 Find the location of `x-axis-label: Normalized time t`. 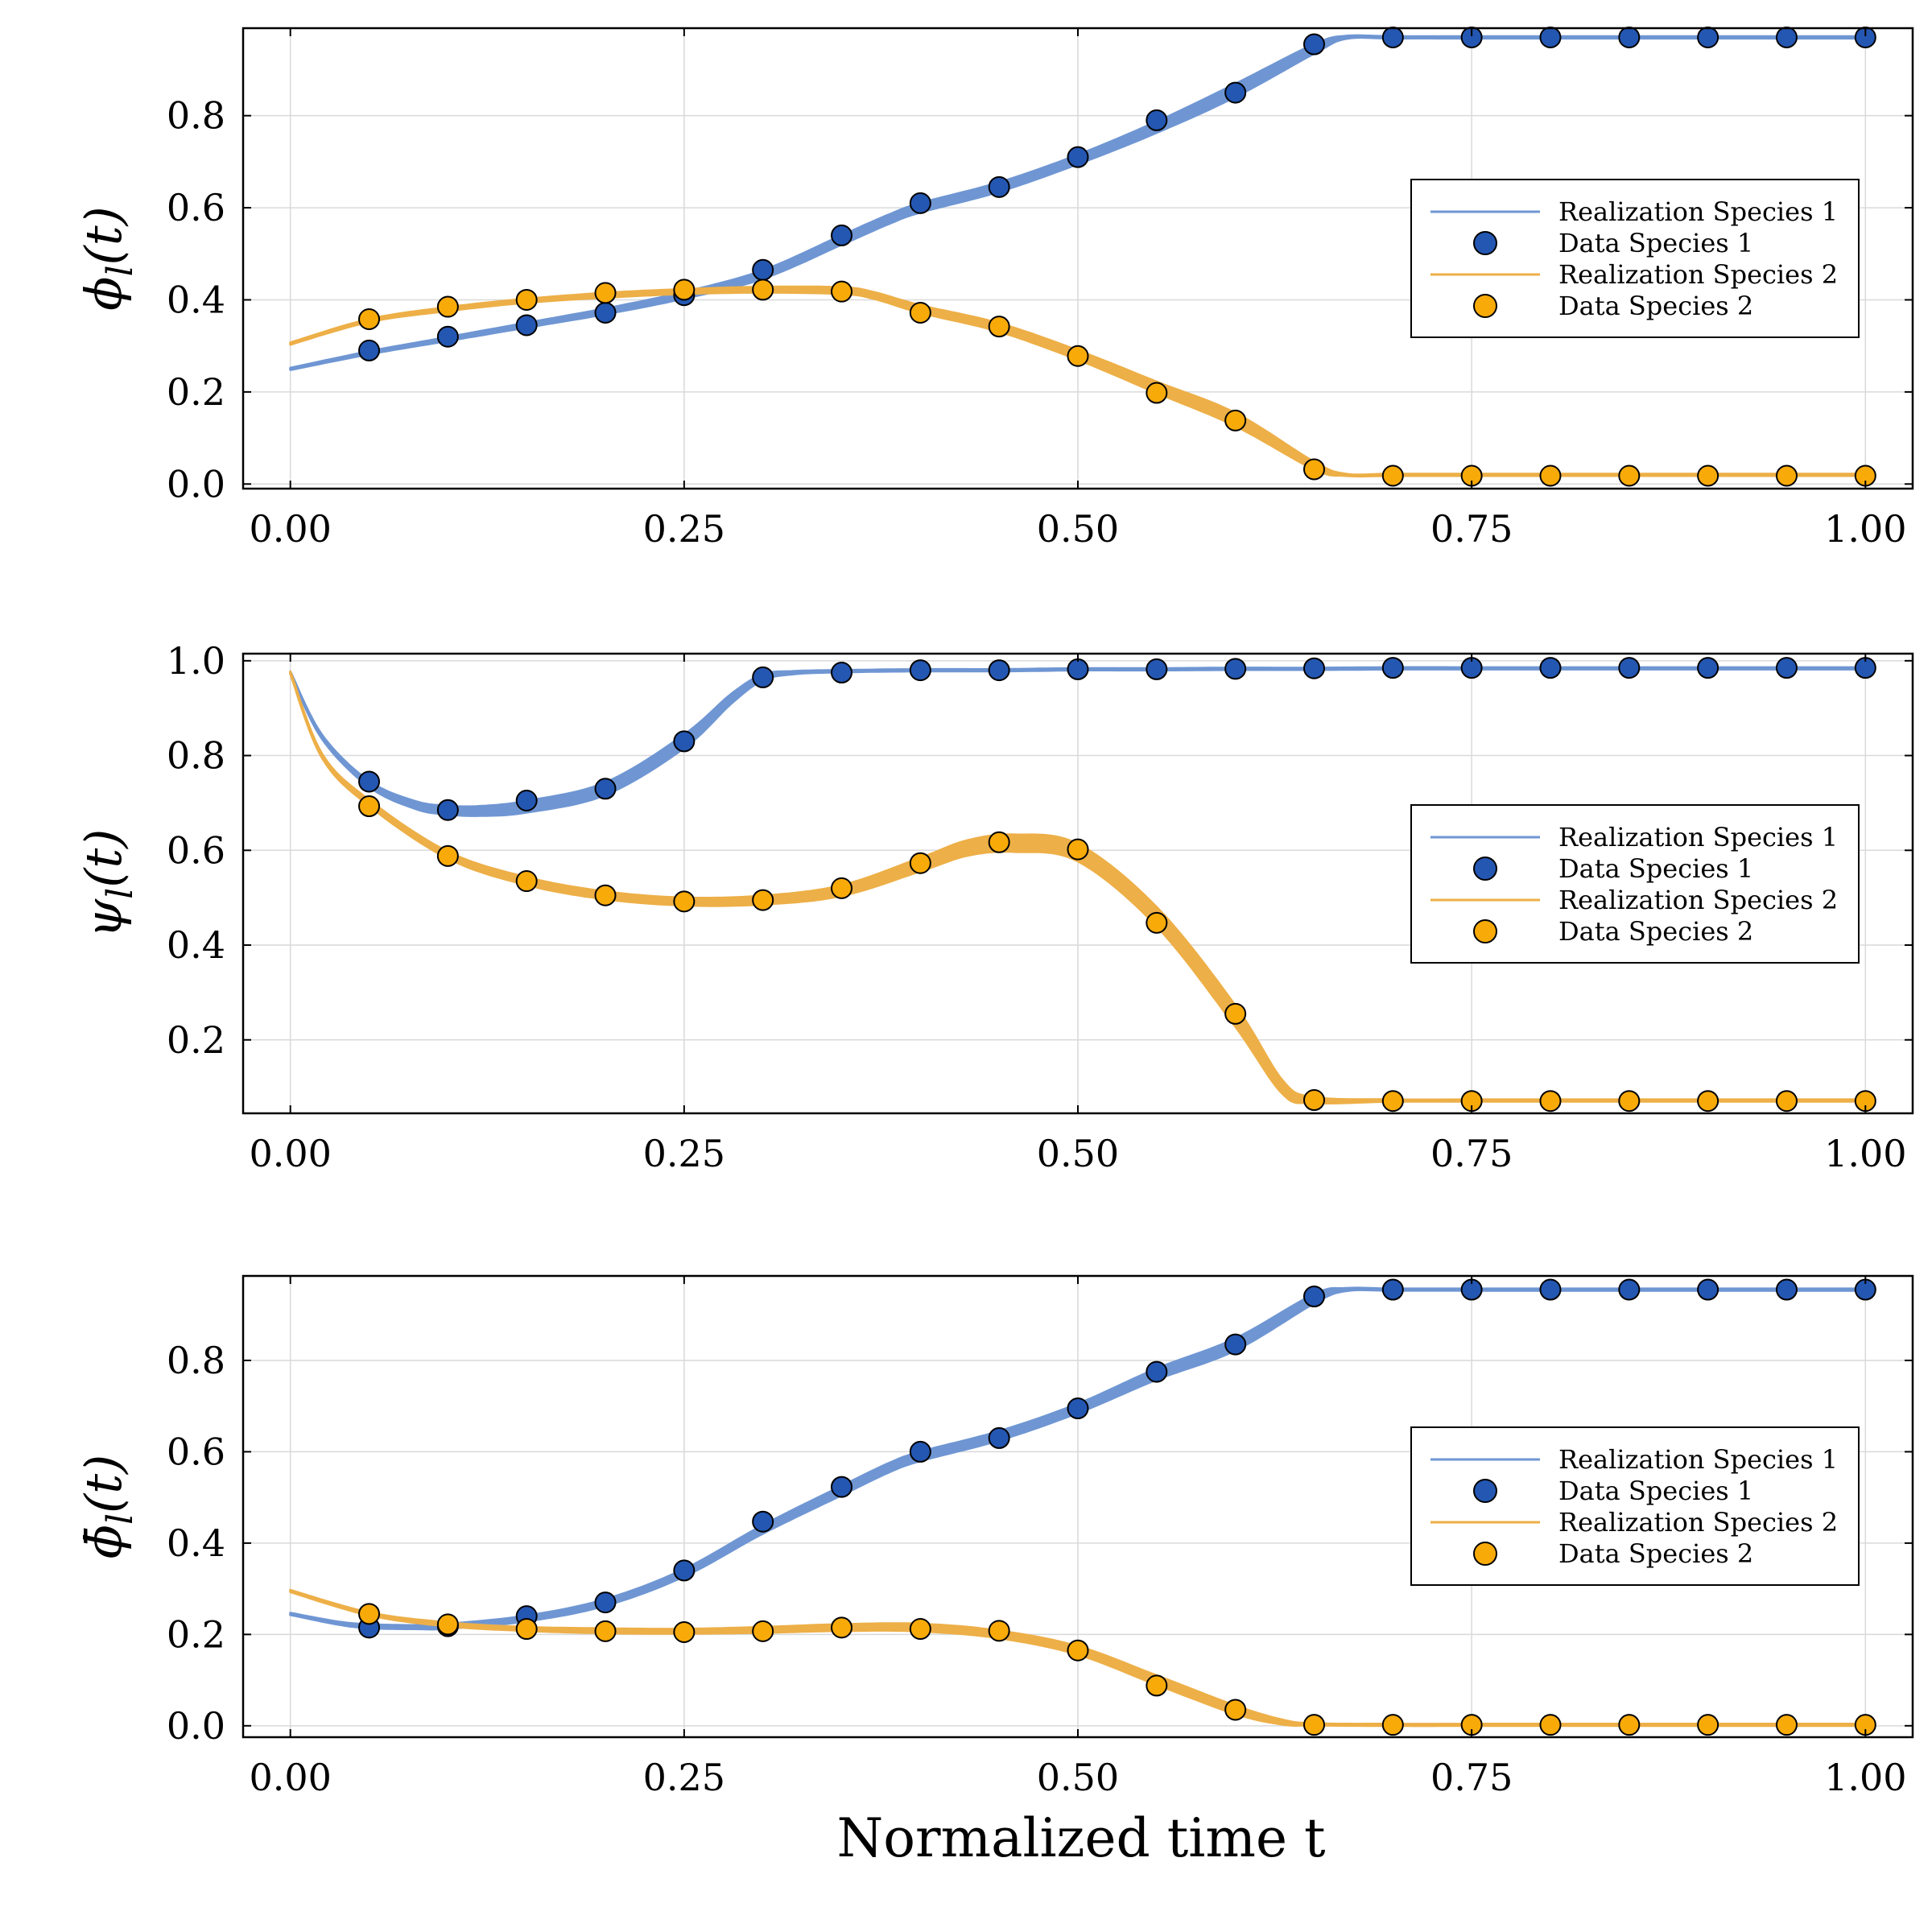

x-axis-label: Normalized time t is located at coordinates (1080, 1838).